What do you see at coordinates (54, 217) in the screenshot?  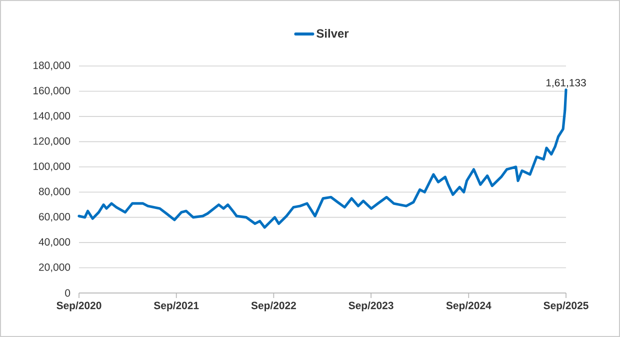 I see `y-tick-label: 60,000` at bounding box center [54, 217].